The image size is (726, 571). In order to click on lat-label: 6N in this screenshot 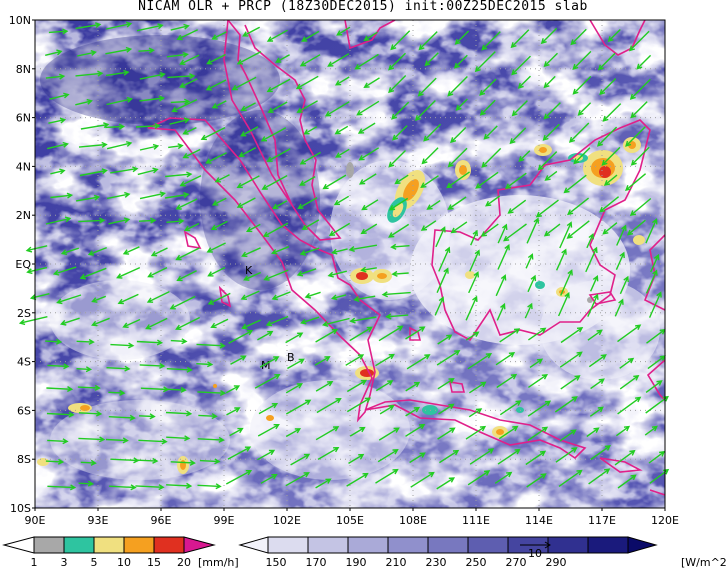, I will do `click(23, 118)`.